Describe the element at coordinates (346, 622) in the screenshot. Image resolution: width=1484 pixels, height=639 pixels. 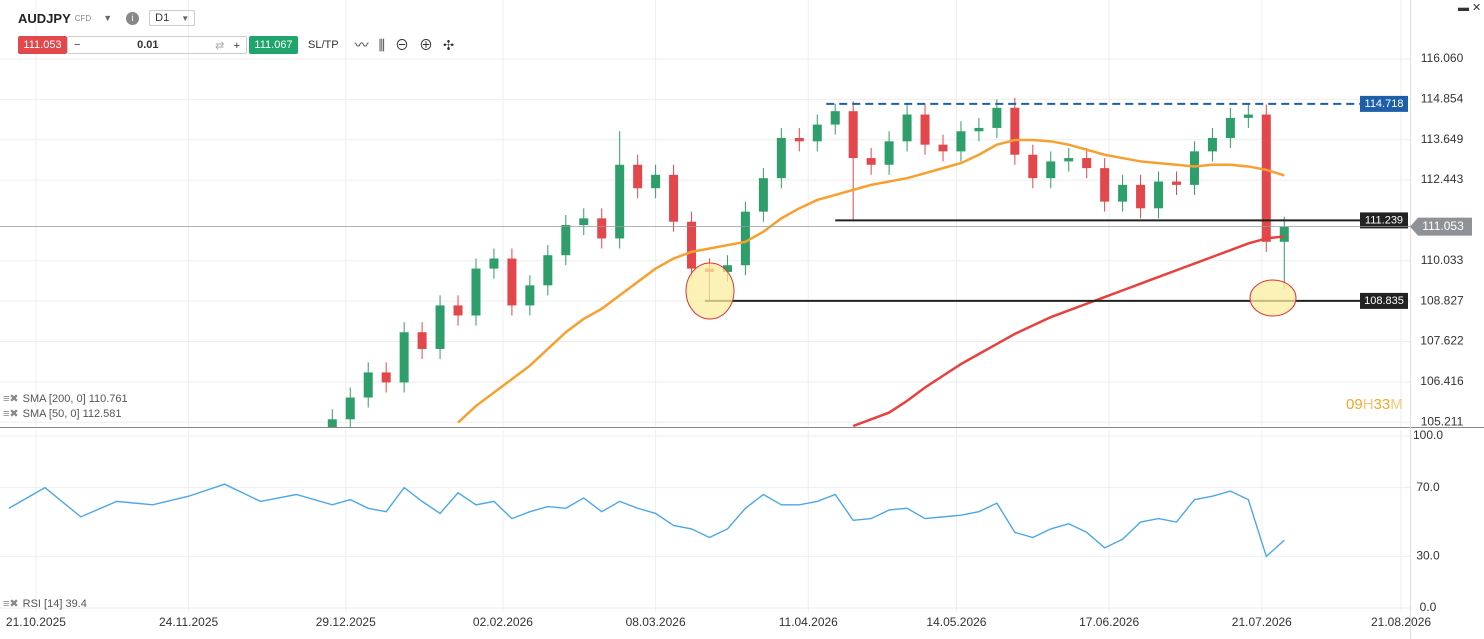
I see `x-tick-label: 29.12.2025` at that location.